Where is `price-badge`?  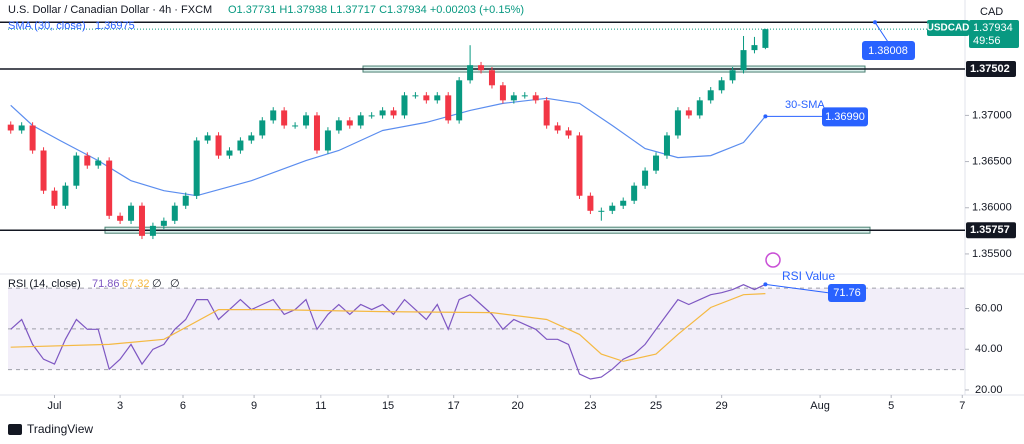
price-badge is located at coordinates (948, 28).